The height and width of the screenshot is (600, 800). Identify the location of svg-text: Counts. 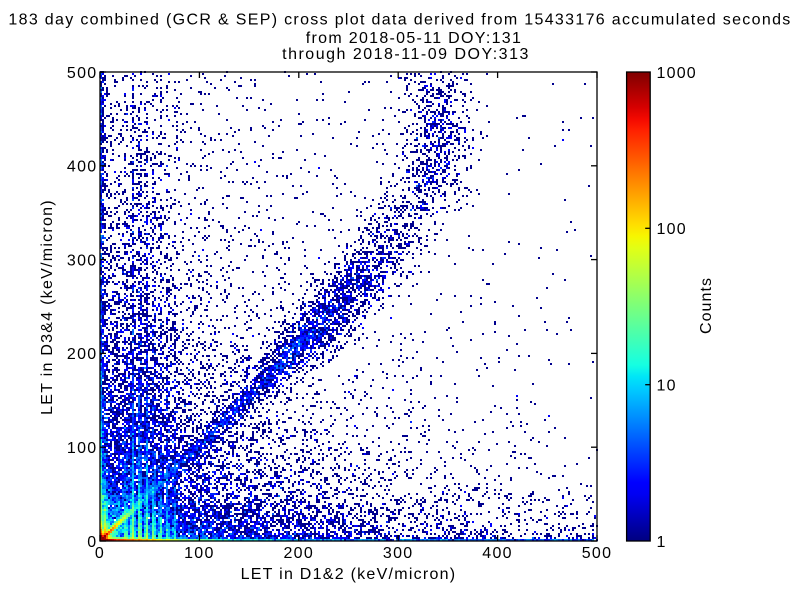
(706, 305).